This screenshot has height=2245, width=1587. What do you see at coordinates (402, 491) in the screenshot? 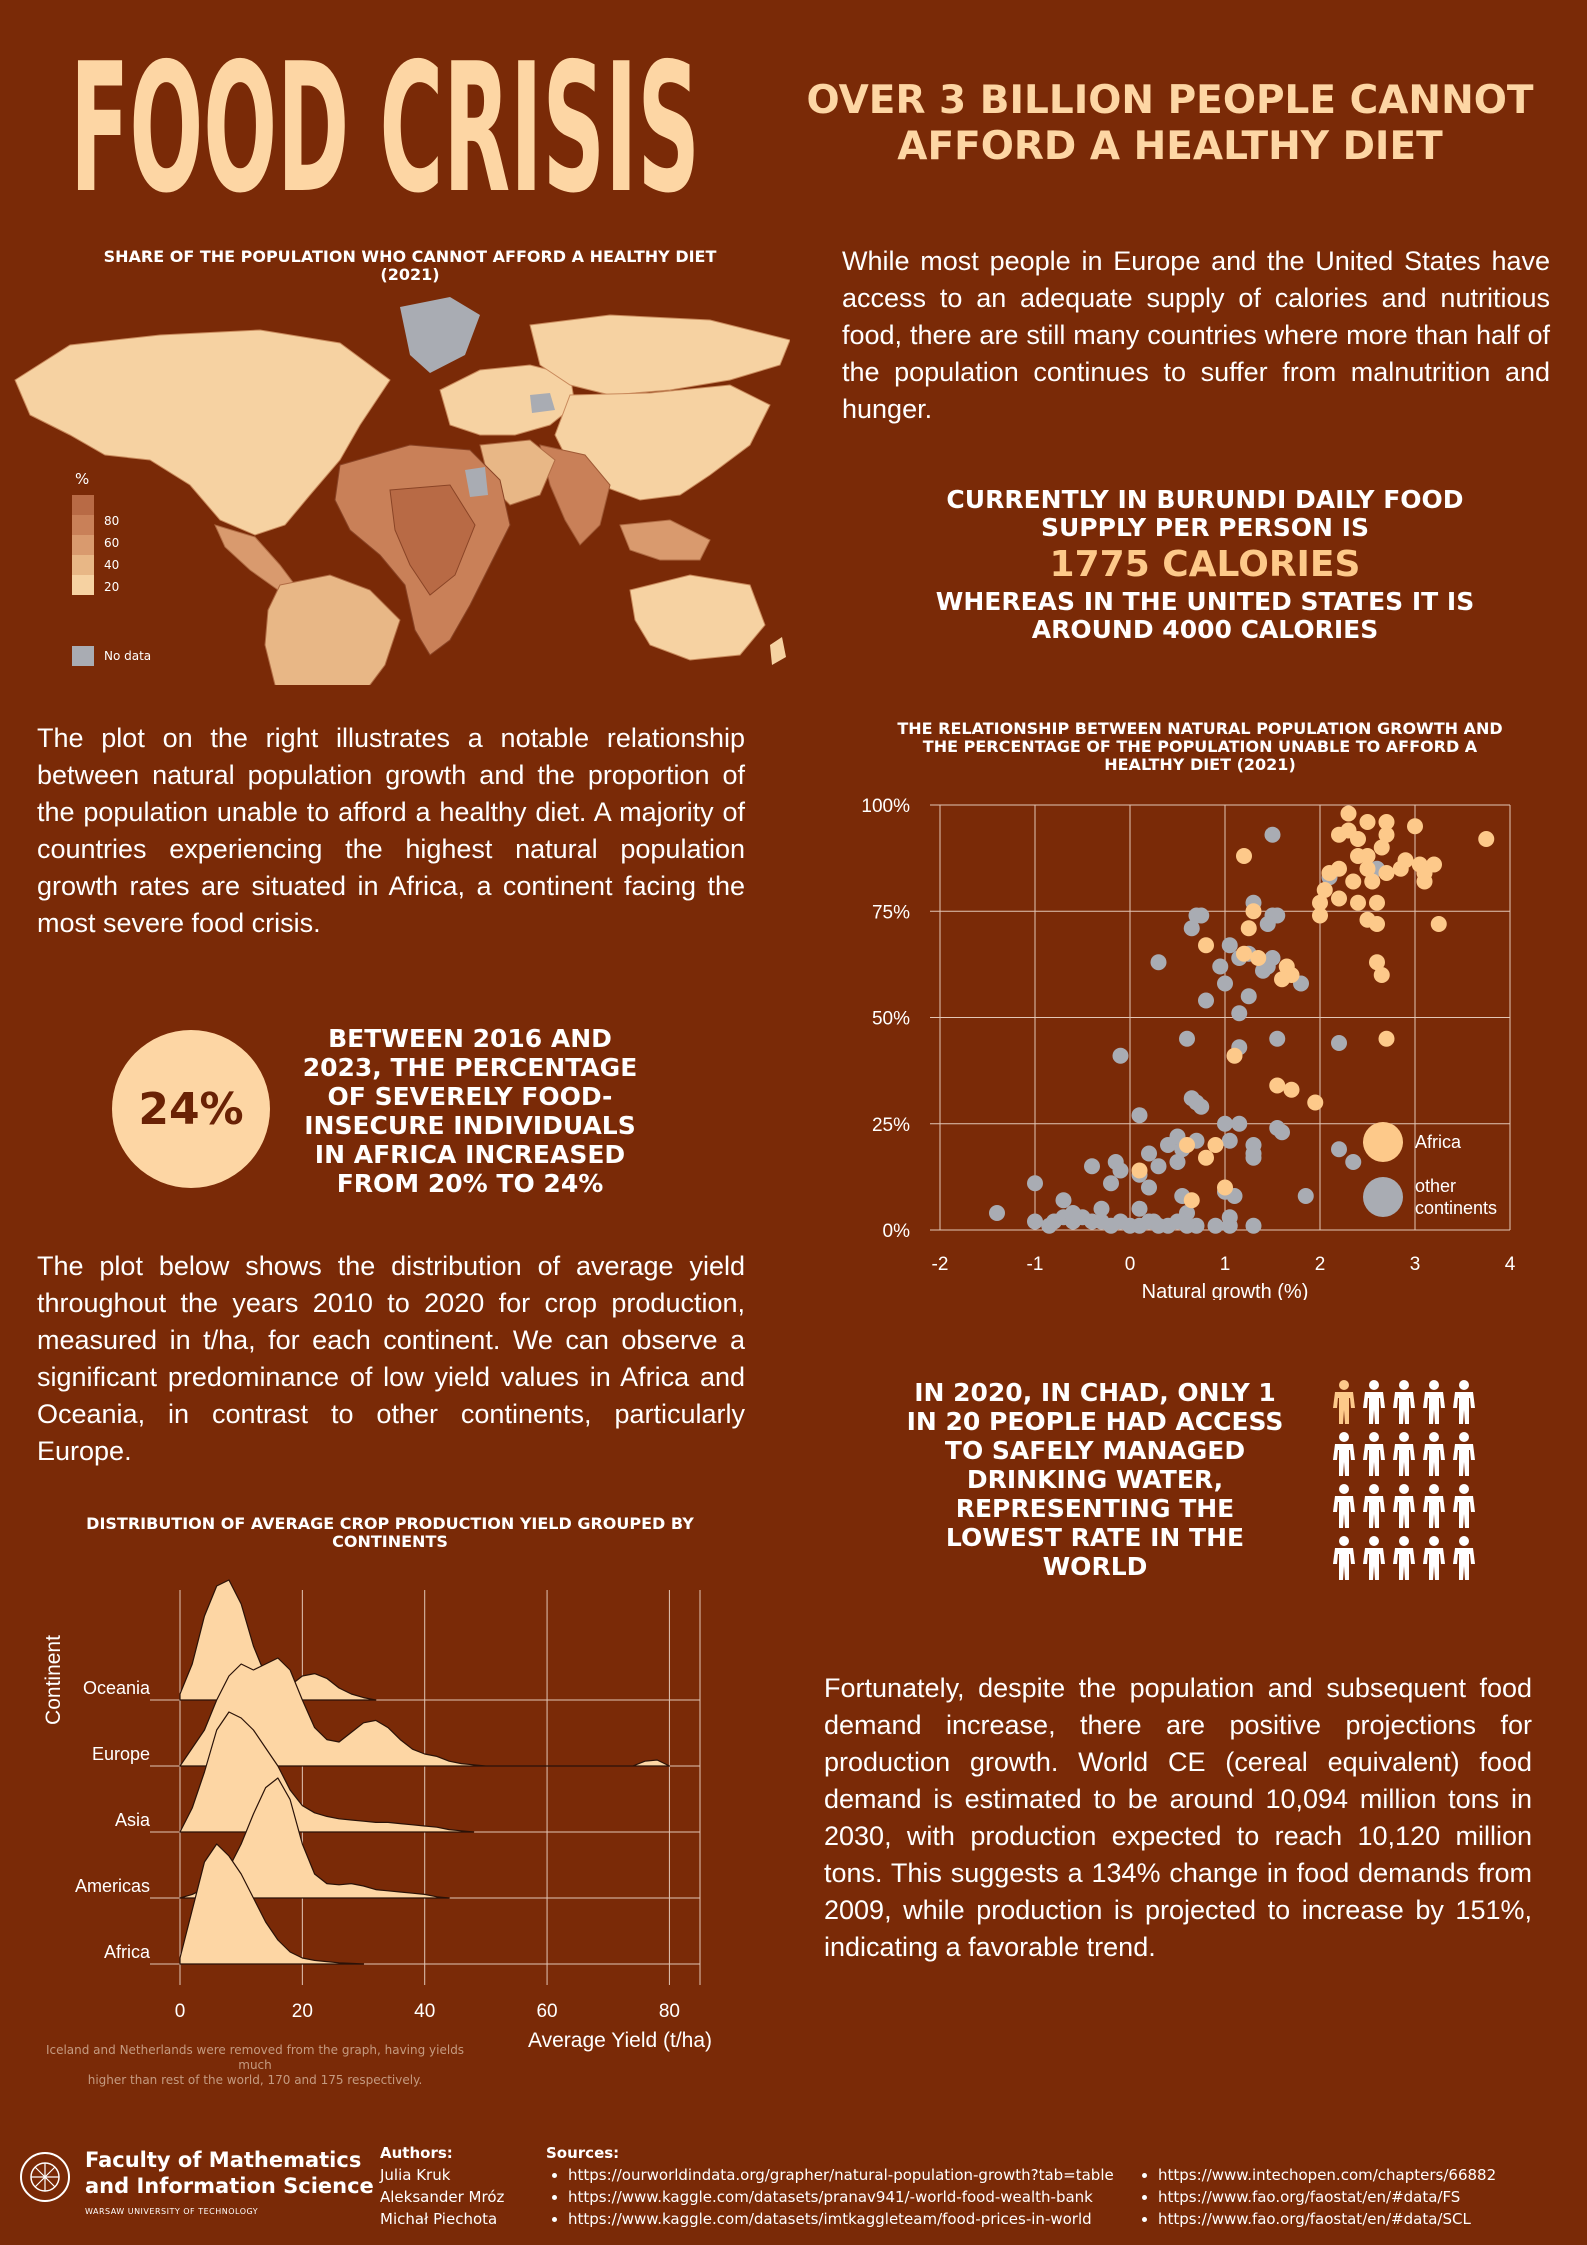
I see `map-landmasses` at bounding box center [402, 491].